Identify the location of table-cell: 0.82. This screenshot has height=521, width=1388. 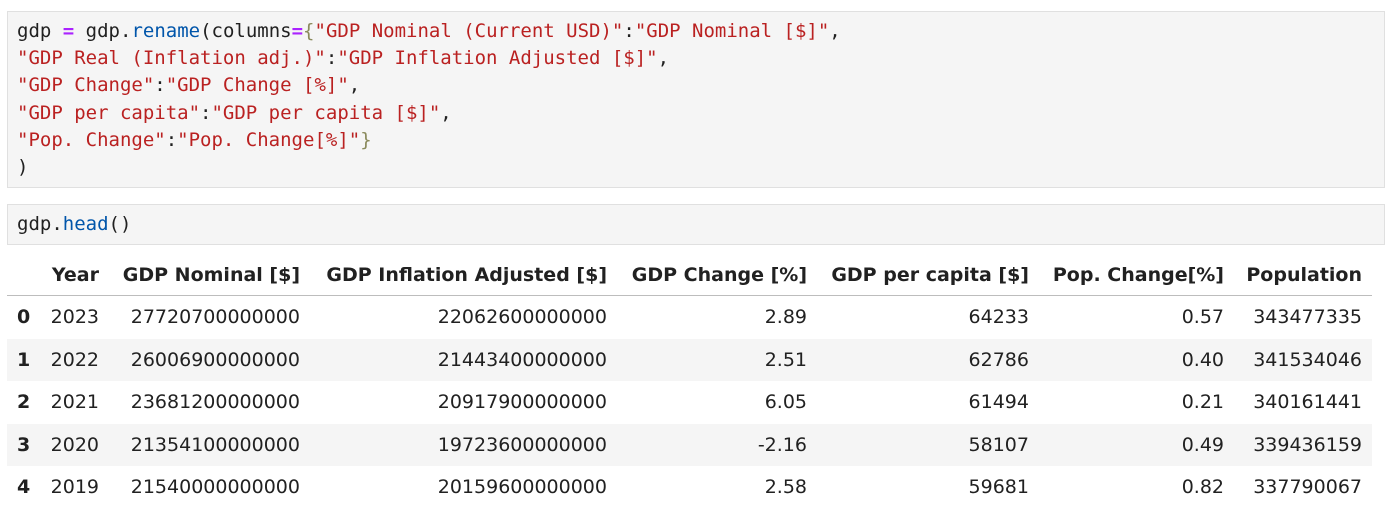
(1202, 487).